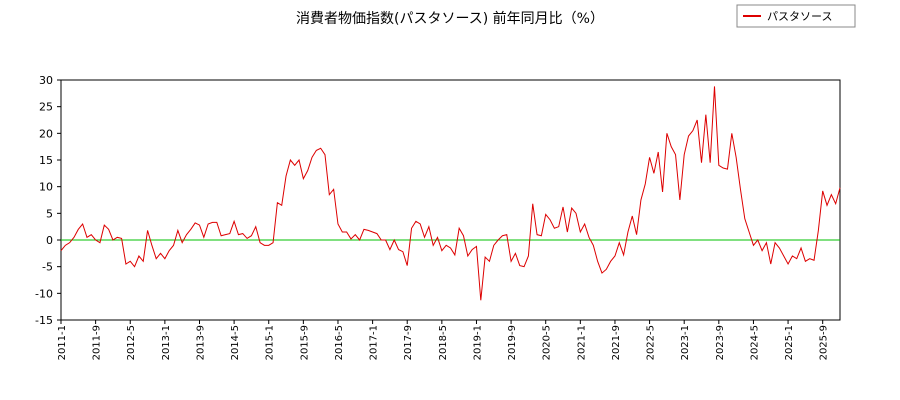  I want to click on y-tick-label: -10, so click(44, 293).